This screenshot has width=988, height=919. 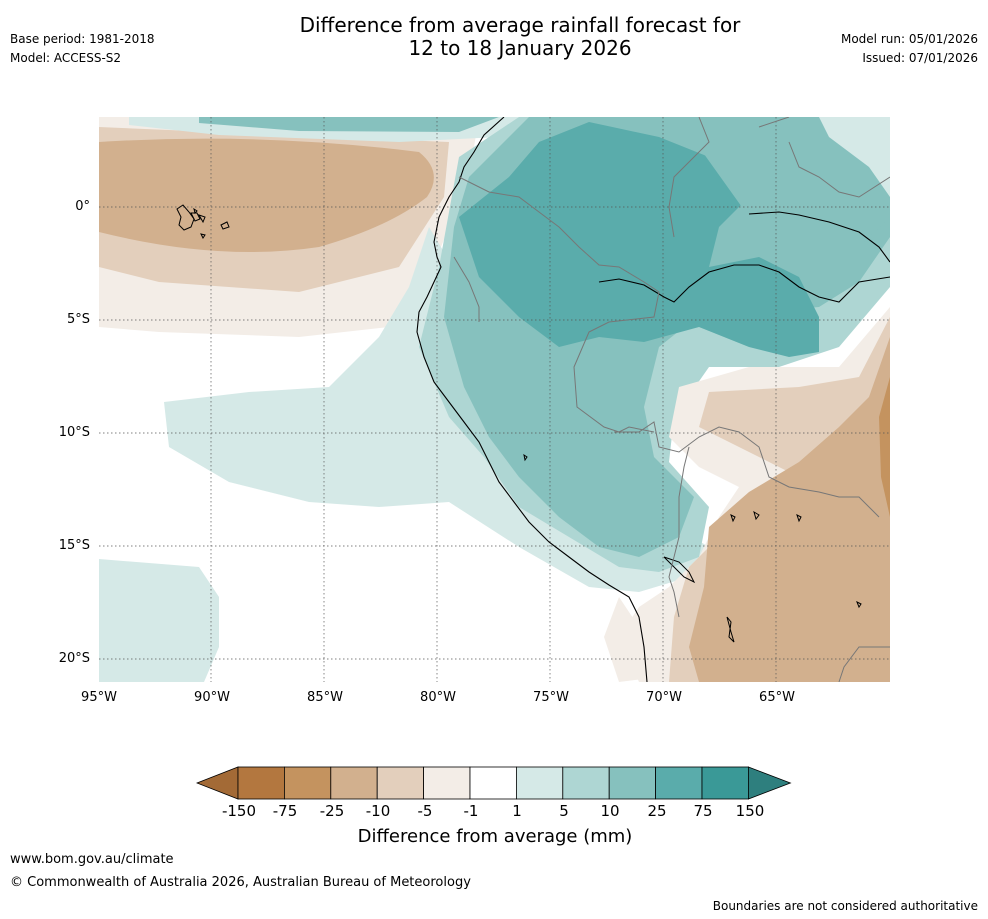 What do you see at coordinates (378, 811) in the screenshot?
I see `legend-label: -10` at bounding box center [378, 811].